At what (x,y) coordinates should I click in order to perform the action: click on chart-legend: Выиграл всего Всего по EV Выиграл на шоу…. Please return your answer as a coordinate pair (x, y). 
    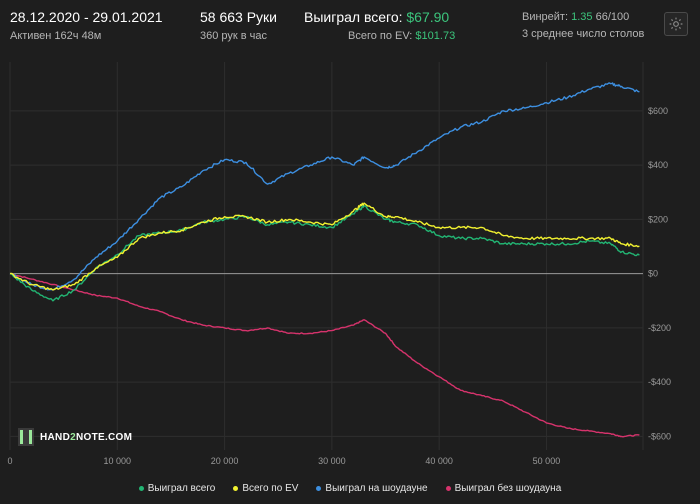
    Looking at the image, I should click on (350, 488).